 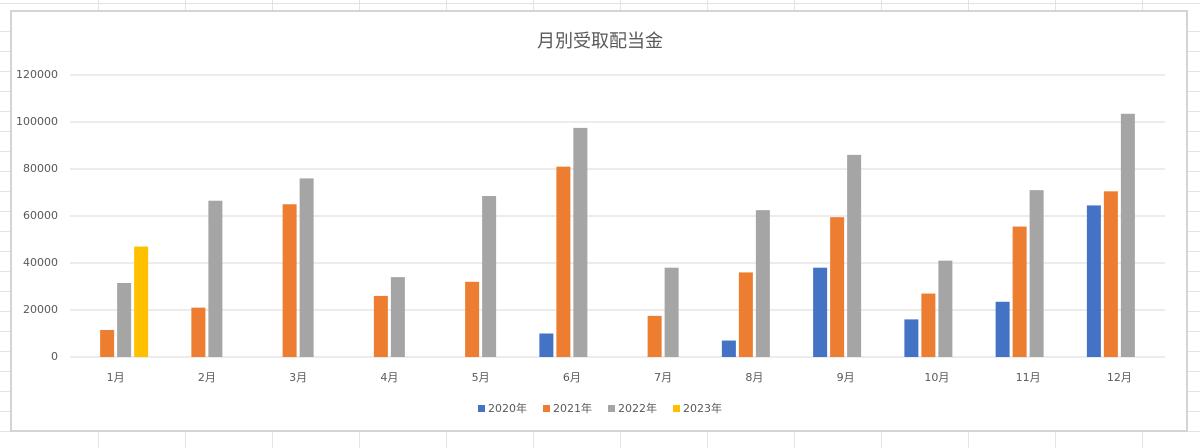 I want to click on x-tick-label: 12月, so click(x=1119, y=377).